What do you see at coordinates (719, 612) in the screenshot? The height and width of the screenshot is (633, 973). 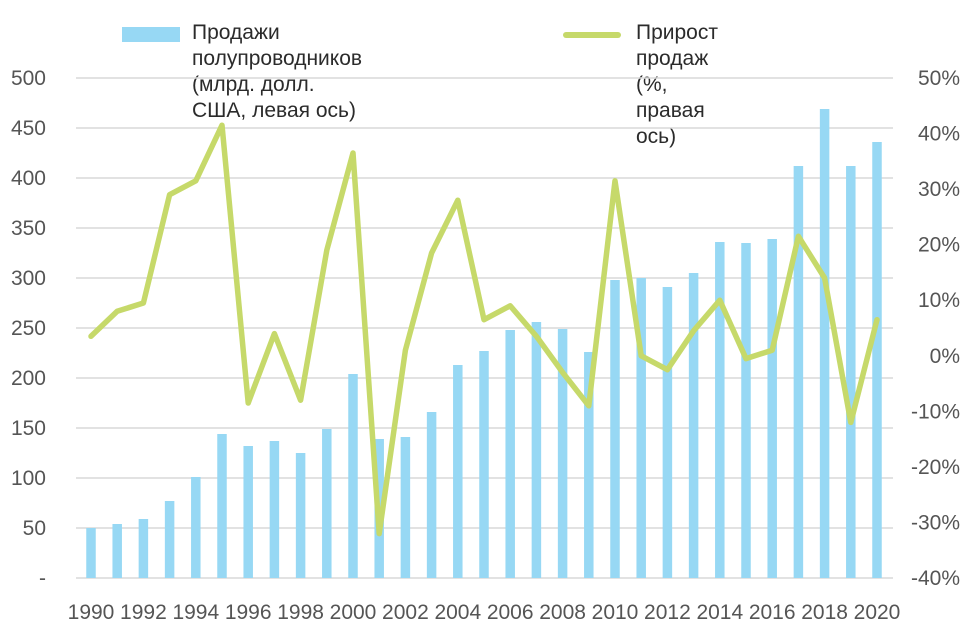 I see `x-tick-label: 2014` at bounding box center [719, 612].